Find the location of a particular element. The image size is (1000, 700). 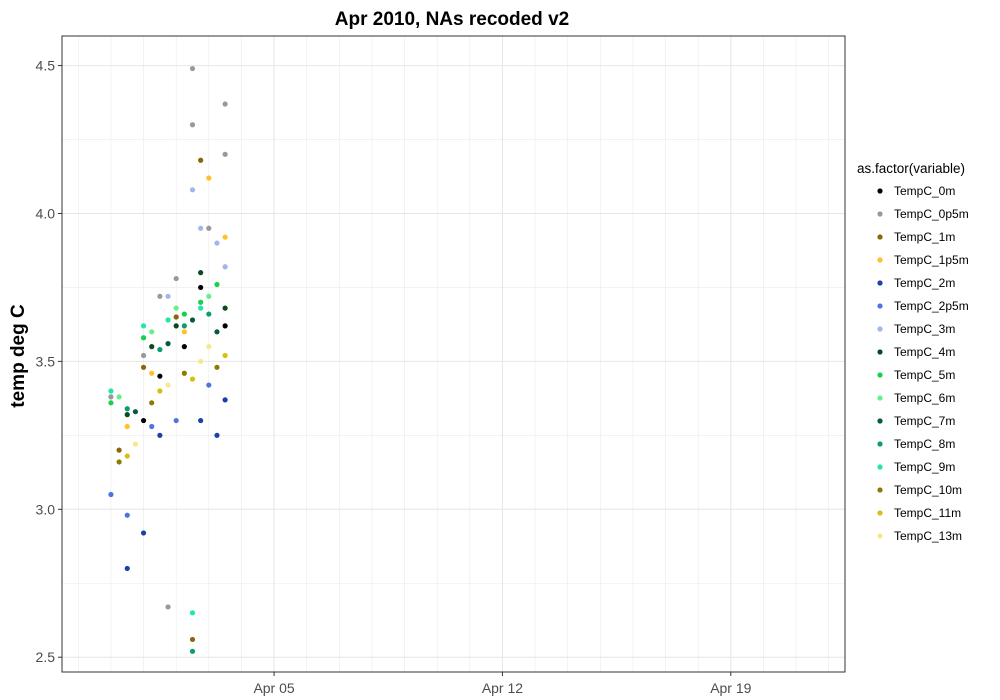

series-TempC_2m is located at coordinates (176, 484).